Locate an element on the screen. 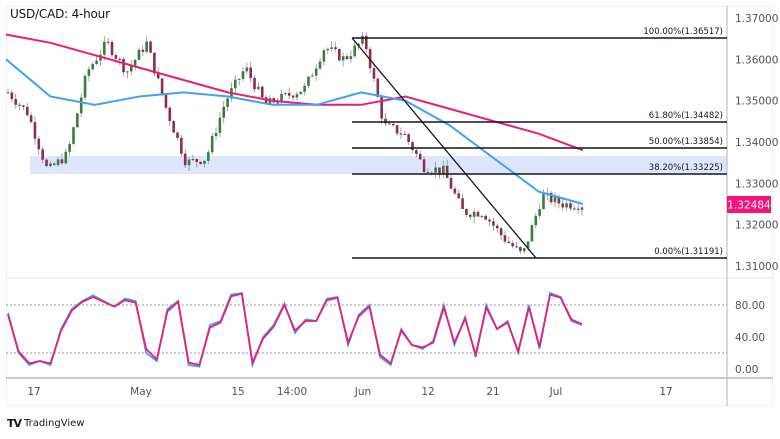  current-price-badge is located at coordinates (749, 204).